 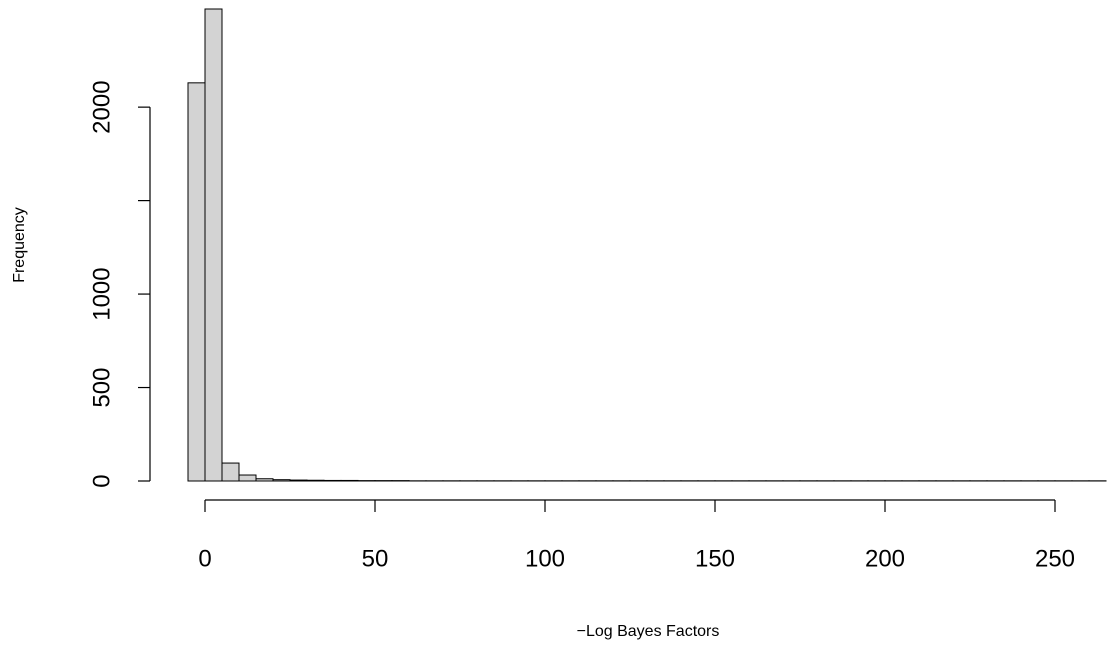 What do you see at coordinates (885, 558) in the screenshot?
I see `x-tick-label: 200` at bounding box center [885, 558].